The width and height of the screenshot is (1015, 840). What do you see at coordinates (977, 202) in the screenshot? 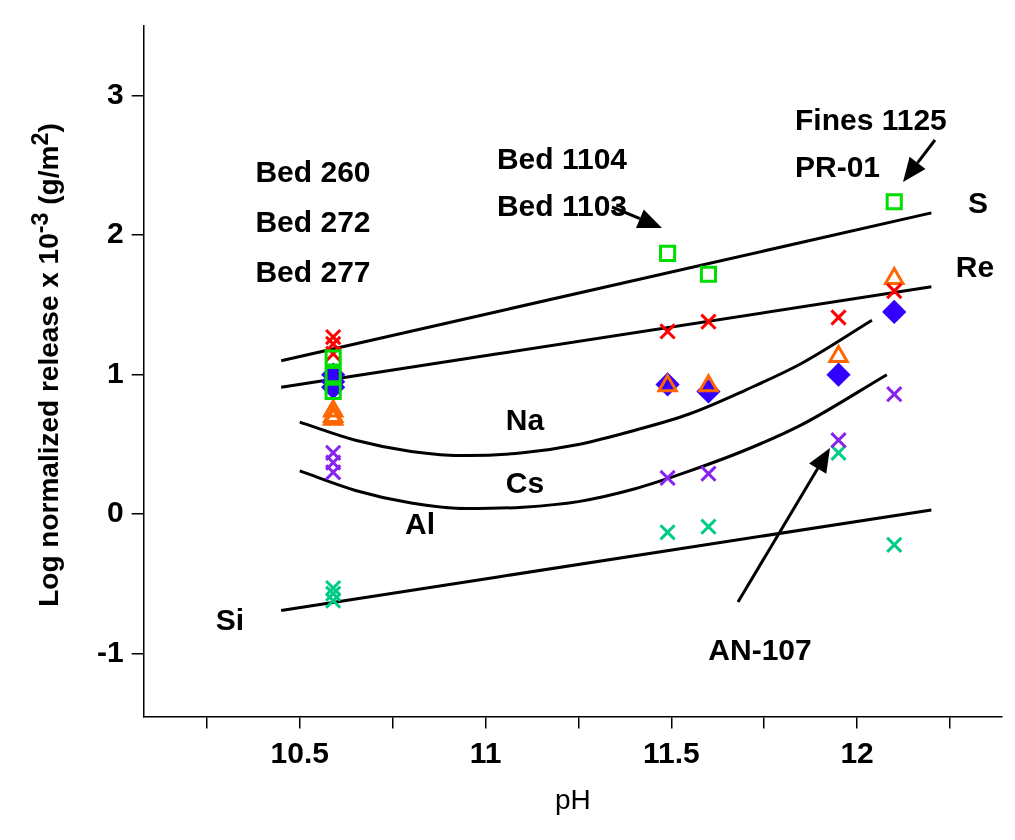
I see `annotation: S` at bounding box center [977, 202].